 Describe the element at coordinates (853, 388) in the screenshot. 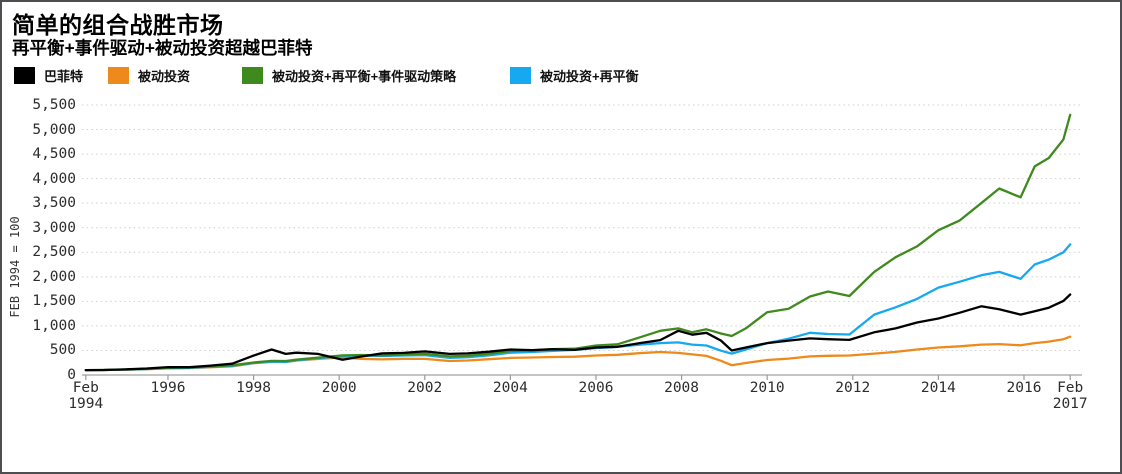

I see `x-tick-label: 2012` at that location.